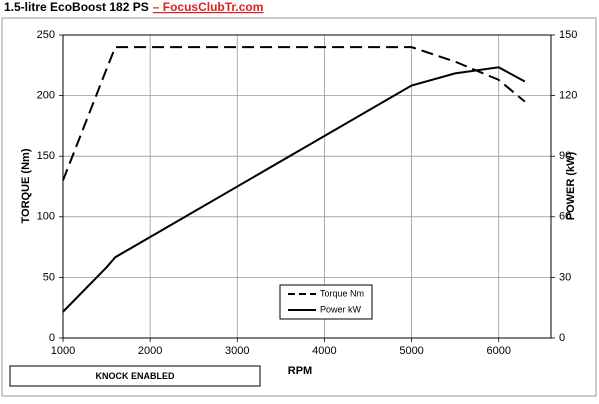 The height and width of the screenshot is (404, 599). I want to click on annotation: KNOCK ENABLED, so click(135, 376).